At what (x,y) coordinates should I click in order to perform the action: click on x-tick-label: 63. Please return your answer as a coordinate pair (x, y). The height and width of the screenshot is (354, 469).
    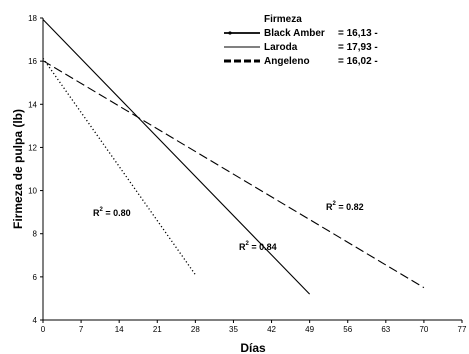
    Looking at the image, I should click on (385, 329).